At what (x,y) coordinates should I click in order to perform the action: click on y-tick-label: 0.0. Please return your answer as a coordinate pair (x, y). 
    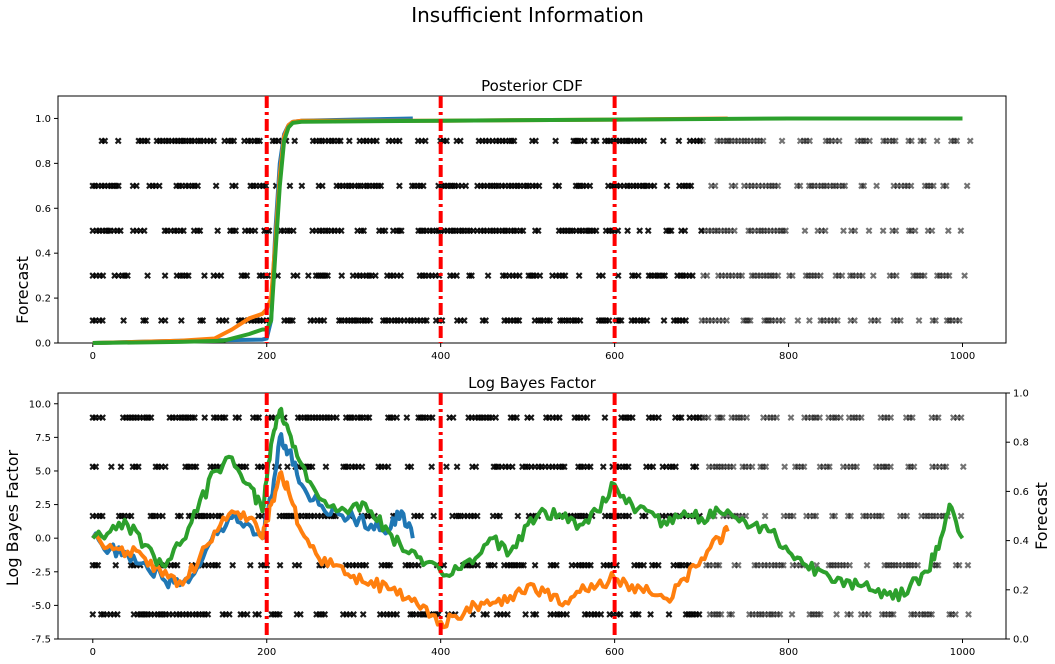
    Looking at the image, I should click on (43, 344).